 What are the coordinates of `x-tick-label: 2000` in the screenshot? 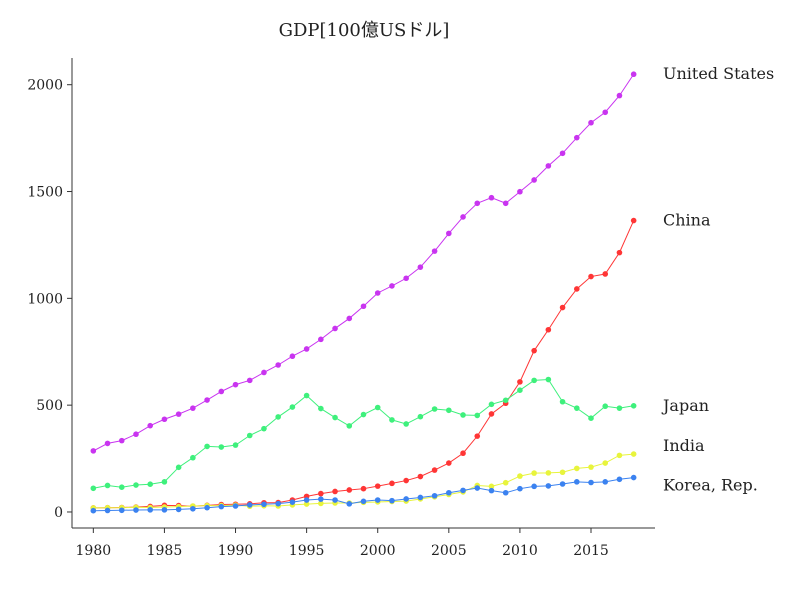 It's located at (378, 551).